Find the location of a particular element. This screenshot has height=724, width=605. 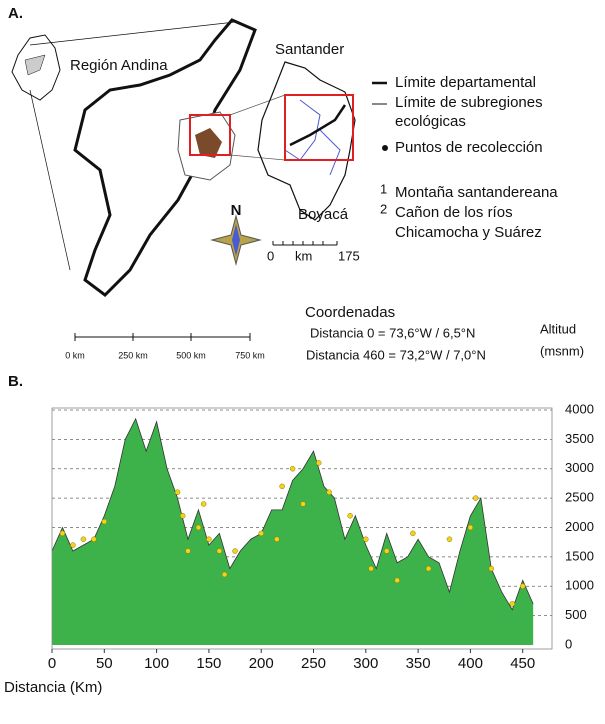

panel-label: A. is located at coordinates (15, 13).